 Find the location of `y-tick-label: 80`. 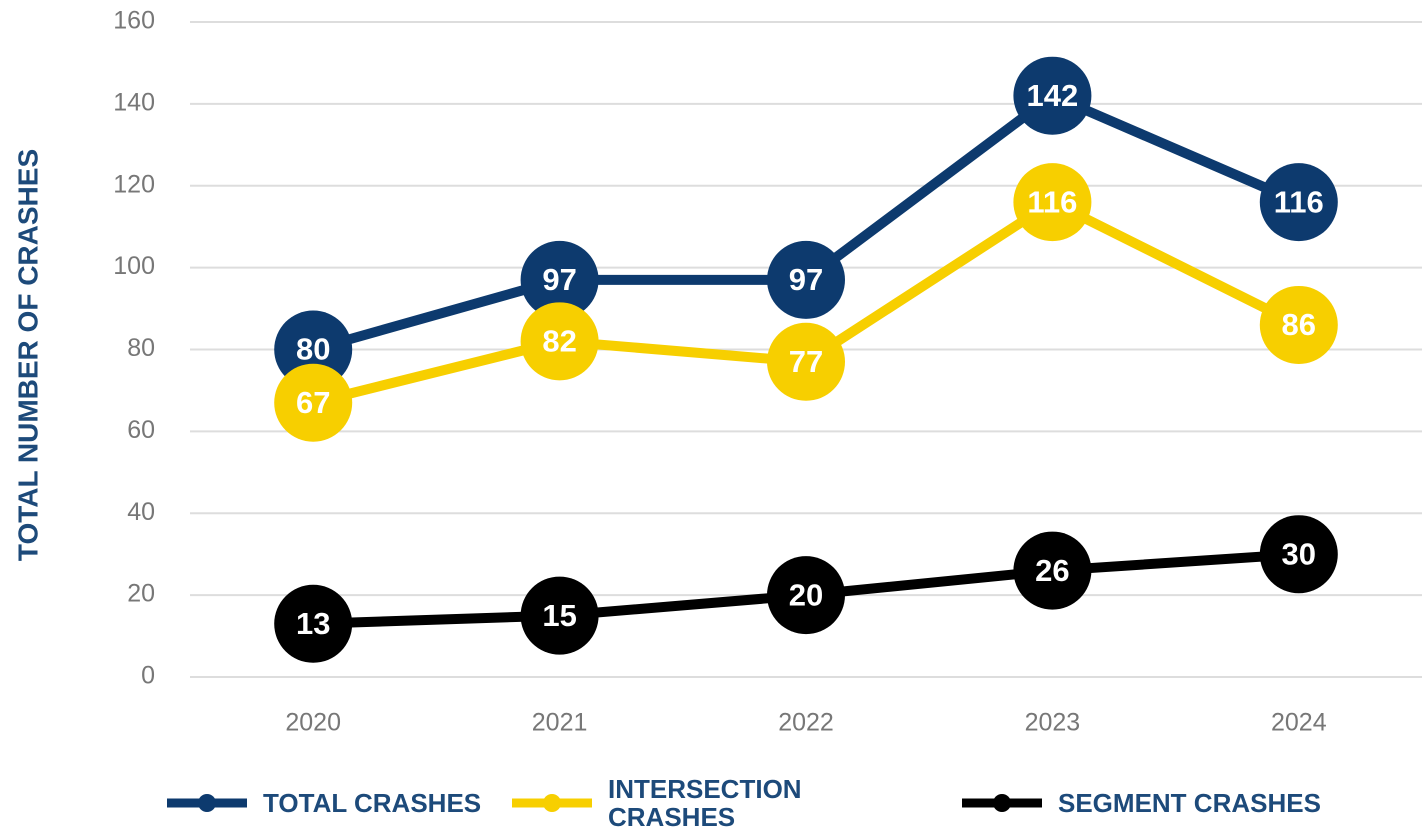

y-tick-label: 80 is located at coordinates (141, 348).